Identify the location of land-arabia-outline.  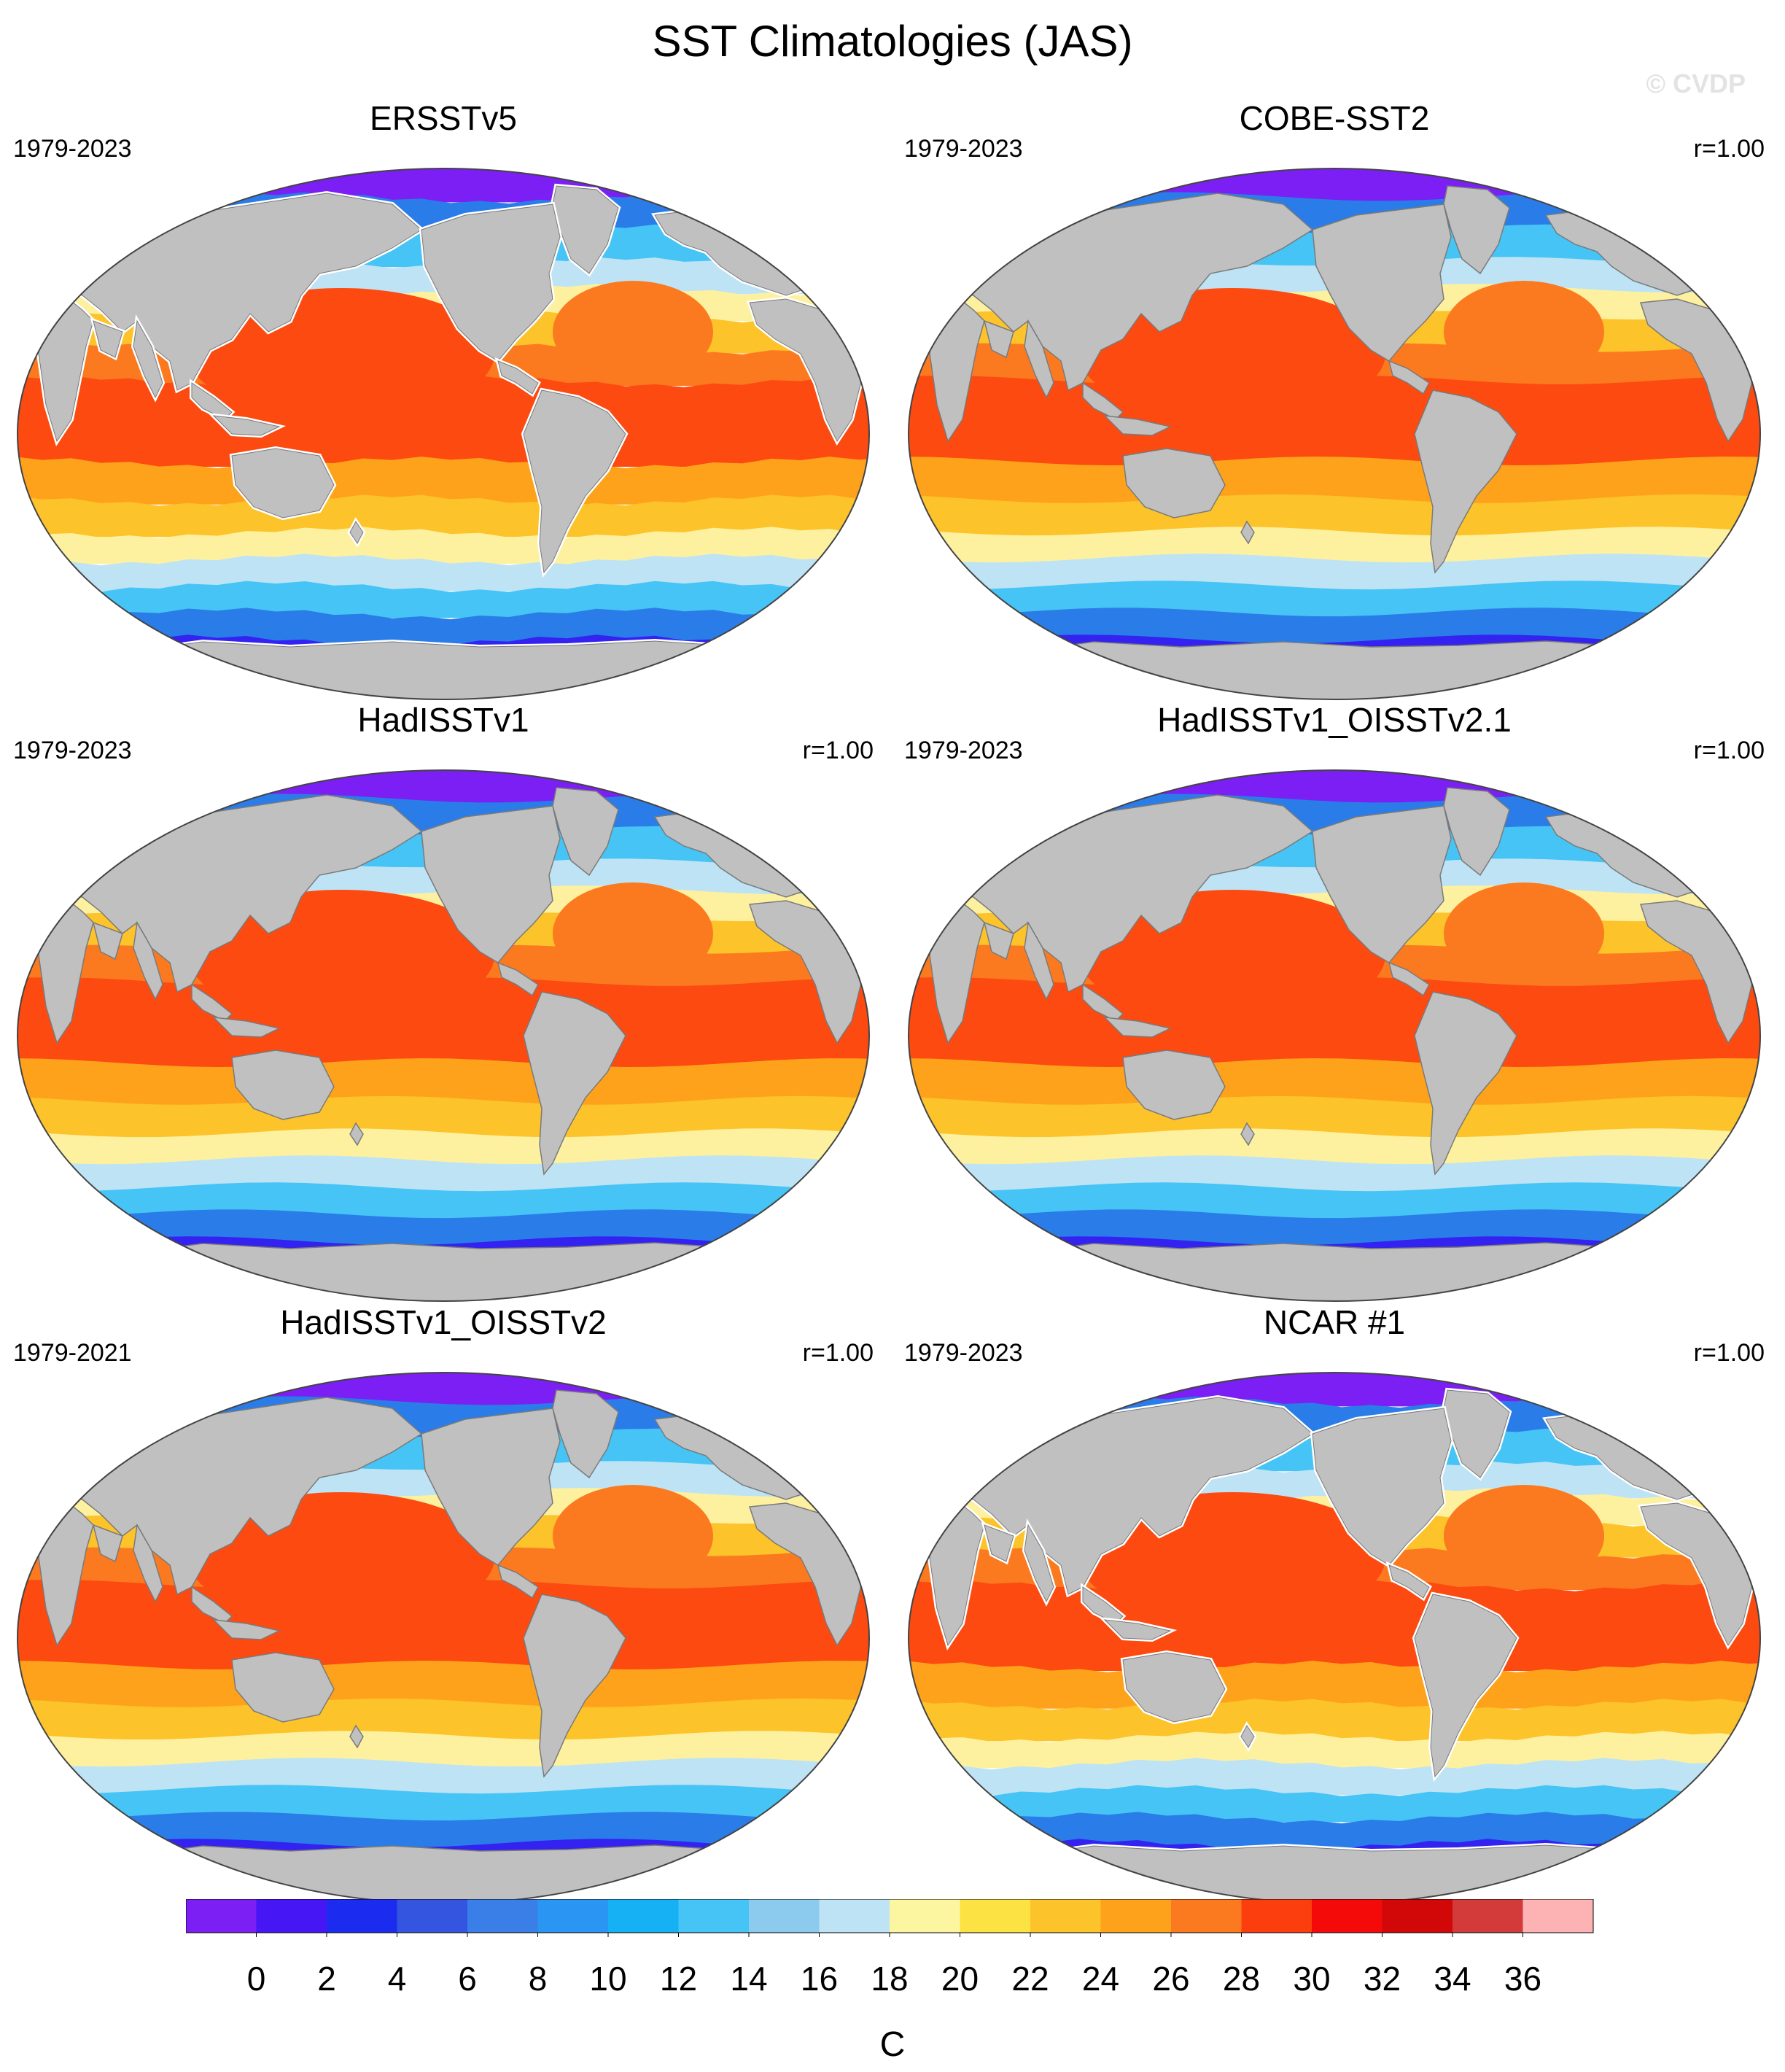
(108, 339).